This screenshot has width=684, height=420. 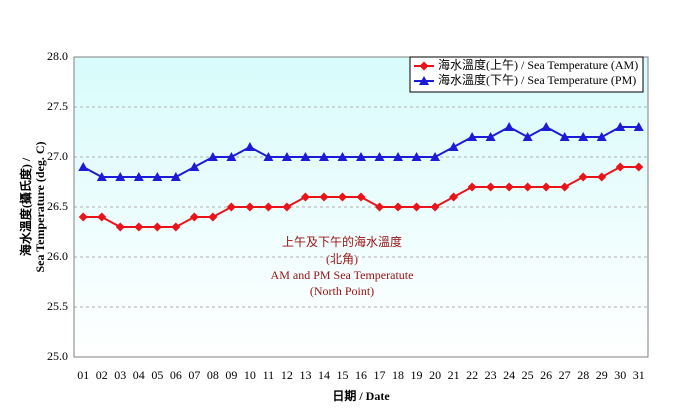 What do you see at coordinates (157, 375) in the screenshot?
I see `x-tick-label: 05` at bounding box center [157, 375].